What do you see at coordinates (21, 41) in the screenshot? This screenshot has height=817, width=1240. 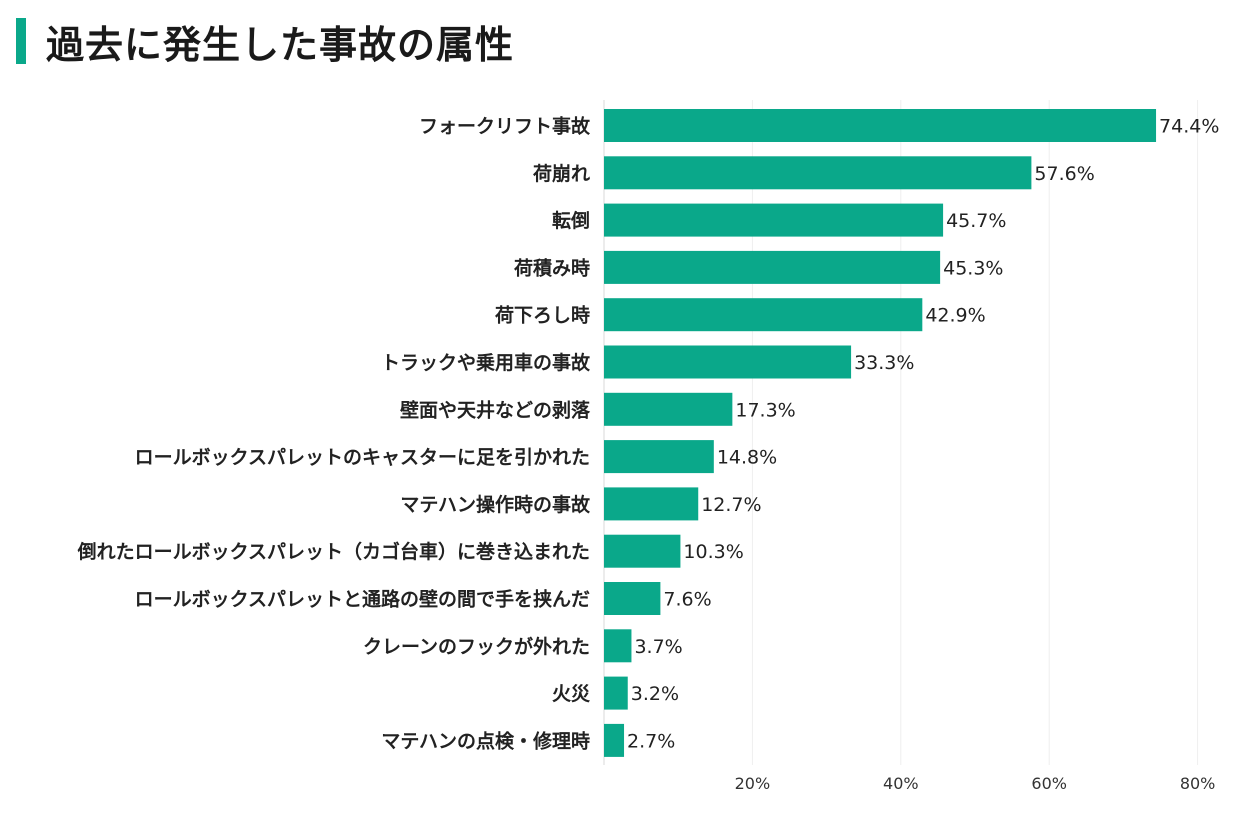 I see `title-accent-bar` at bounding box center [21, 41].